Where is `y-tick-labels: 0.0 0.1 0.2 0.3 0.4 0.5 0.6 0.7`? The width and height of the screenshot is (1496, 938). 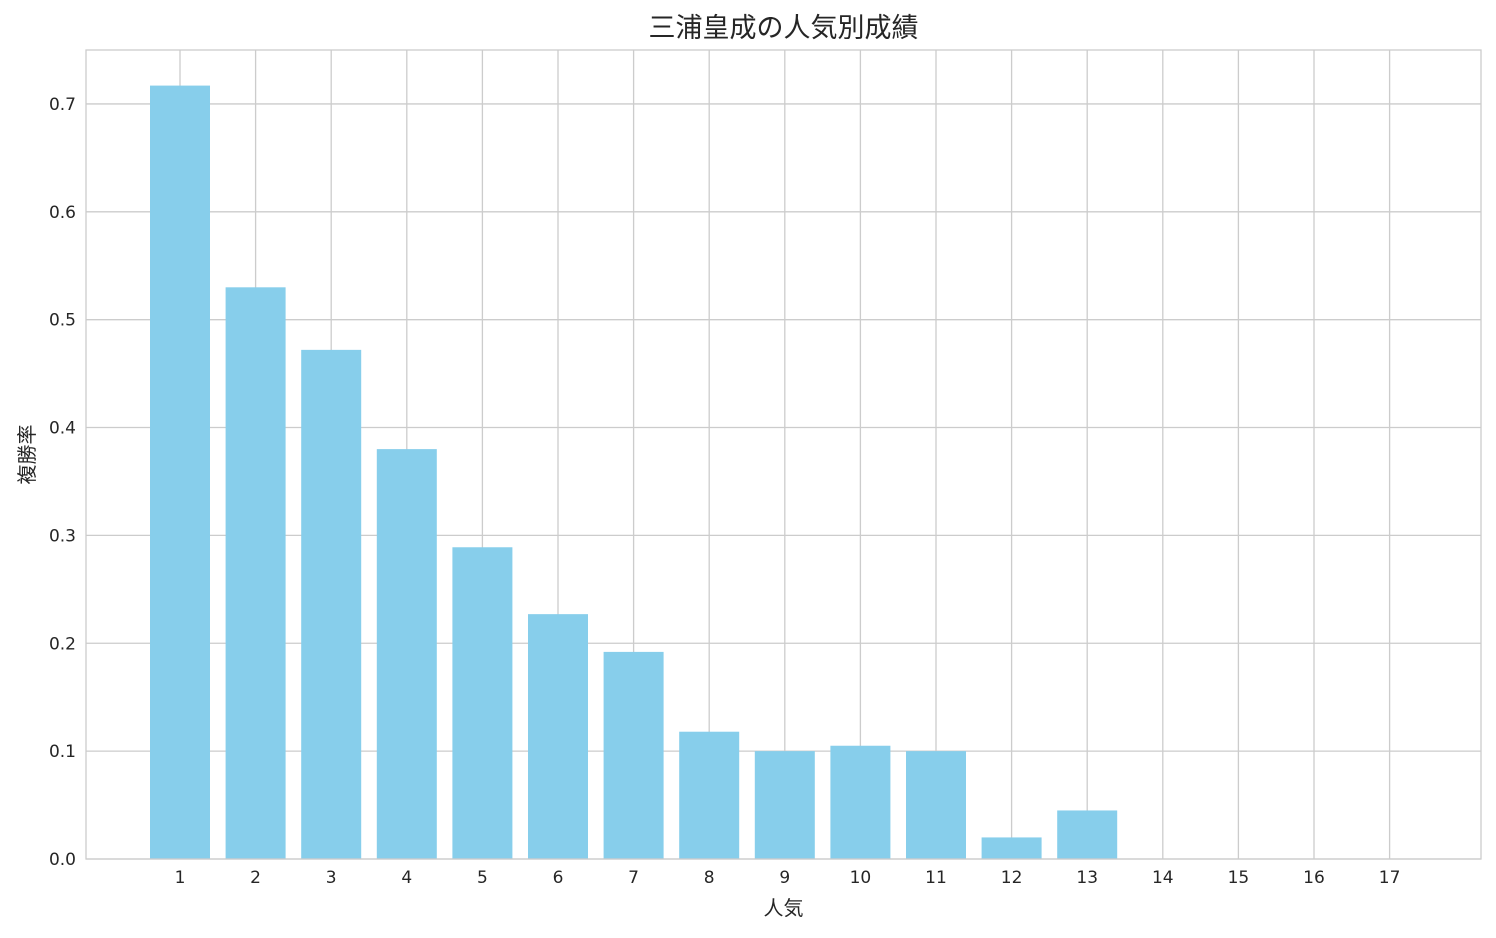
y-tick-labels: 0.0 0.1 0.2 0.3 0.4 0.5 0.6 0.7 is located at coordinates (62, 482).